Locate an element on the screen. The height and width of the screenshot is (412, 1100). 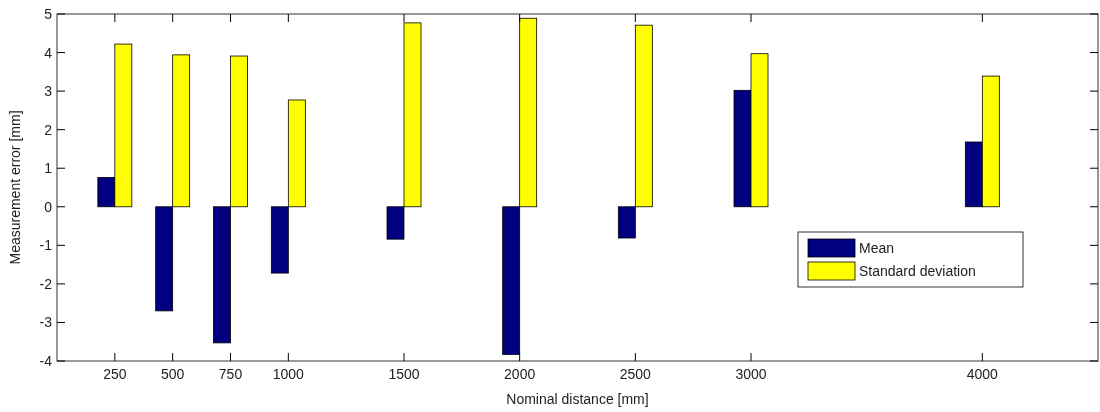
x-tick-label: 1000 is located at coordinates (288, 374).